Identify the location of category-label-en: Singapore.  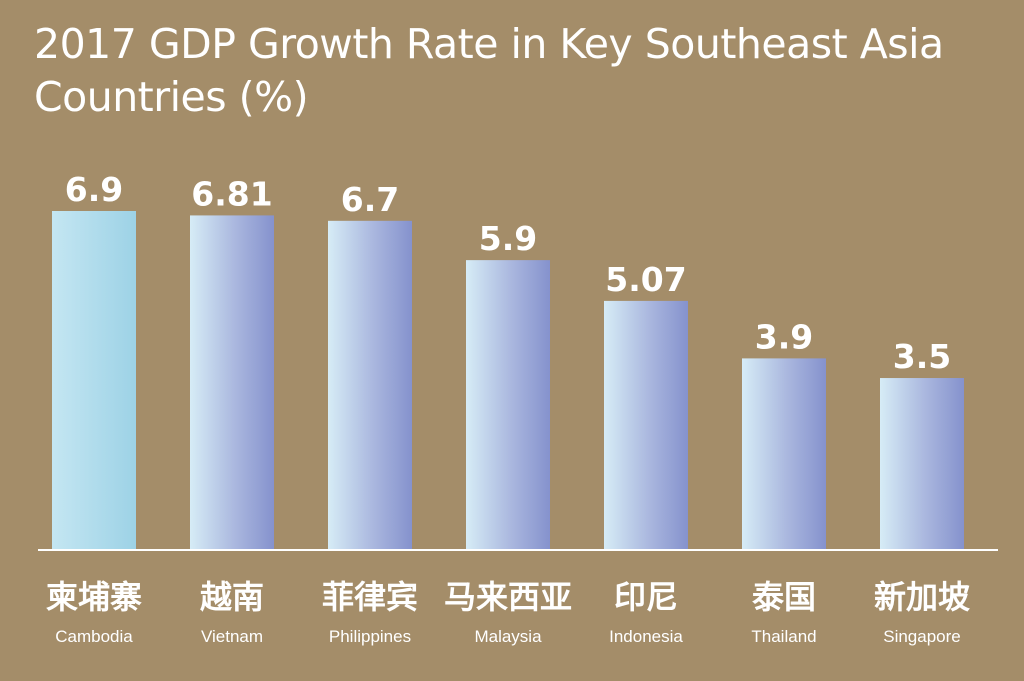
(922, 636).